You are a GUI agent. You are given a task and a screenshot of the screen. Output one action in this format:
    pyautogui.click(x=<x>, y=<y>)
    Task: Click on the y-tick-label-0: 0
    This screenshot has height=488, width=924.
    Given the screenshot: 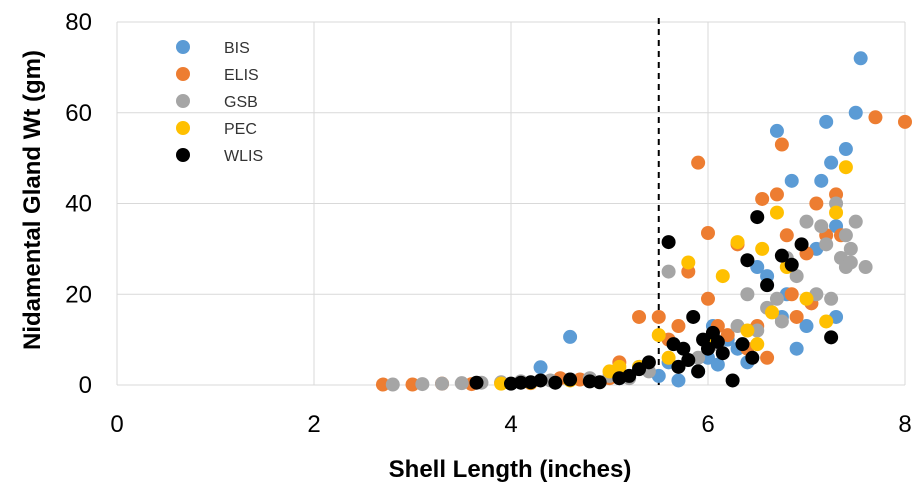 What is the action you would take?
    pyautogui.click(x=85, y=385)
    